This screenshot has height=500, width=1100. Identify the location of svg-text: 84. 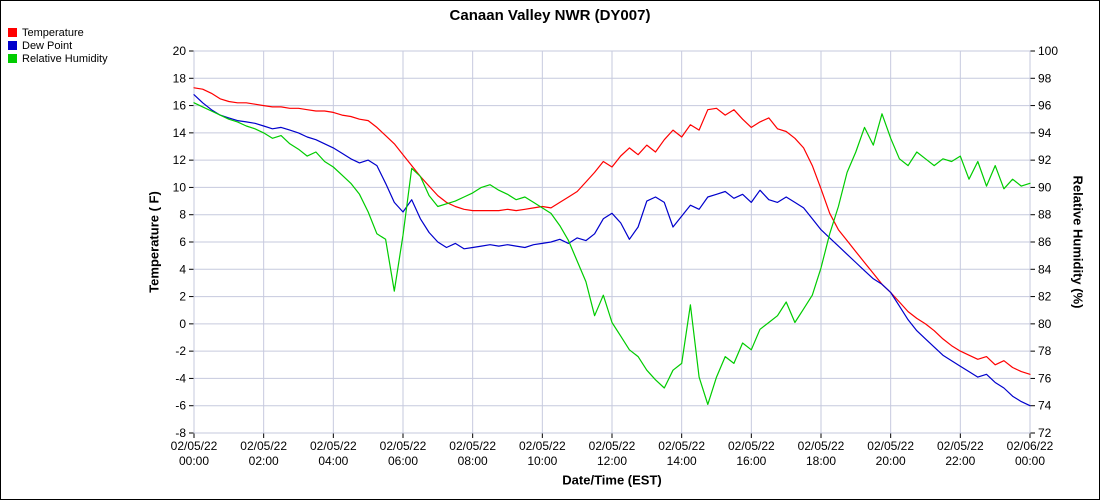
(1045, 269).